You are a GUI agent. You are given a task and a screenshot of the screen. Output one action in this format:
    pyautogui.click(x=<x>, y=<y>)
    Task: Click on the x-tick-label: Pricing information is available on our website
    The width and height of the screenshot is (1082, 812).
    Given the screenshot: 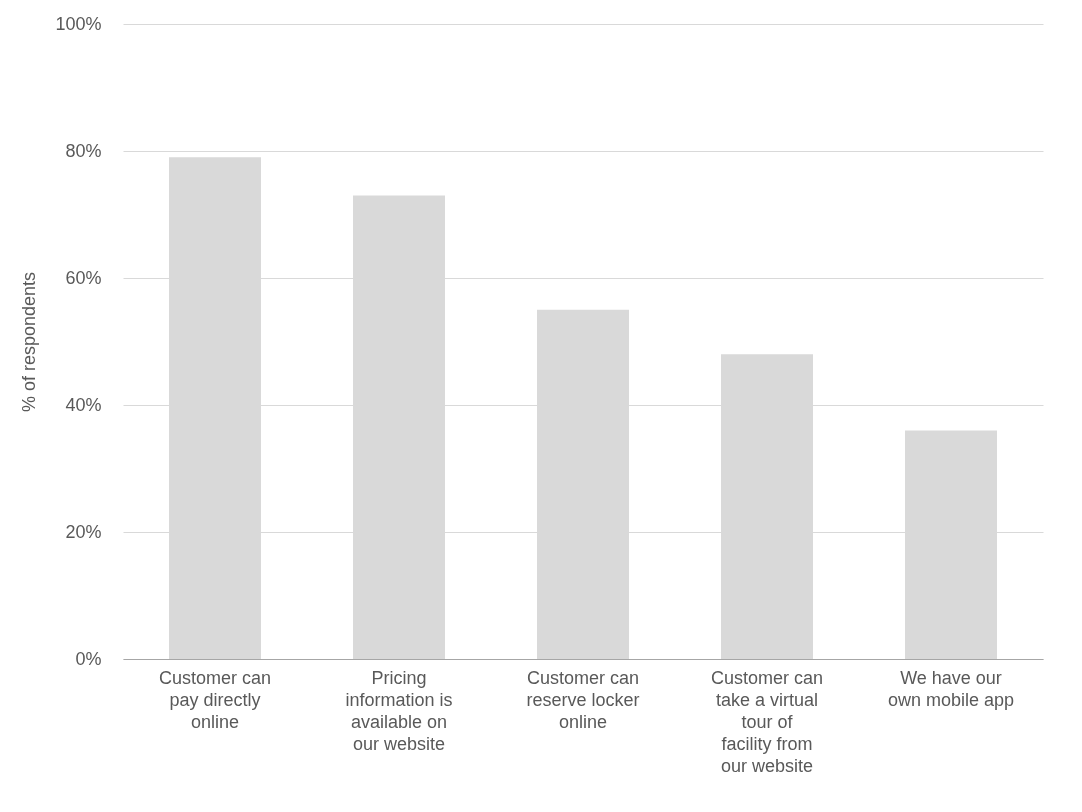 What is the action you would take?
    pyautogui.click(x=399, y=710)
    